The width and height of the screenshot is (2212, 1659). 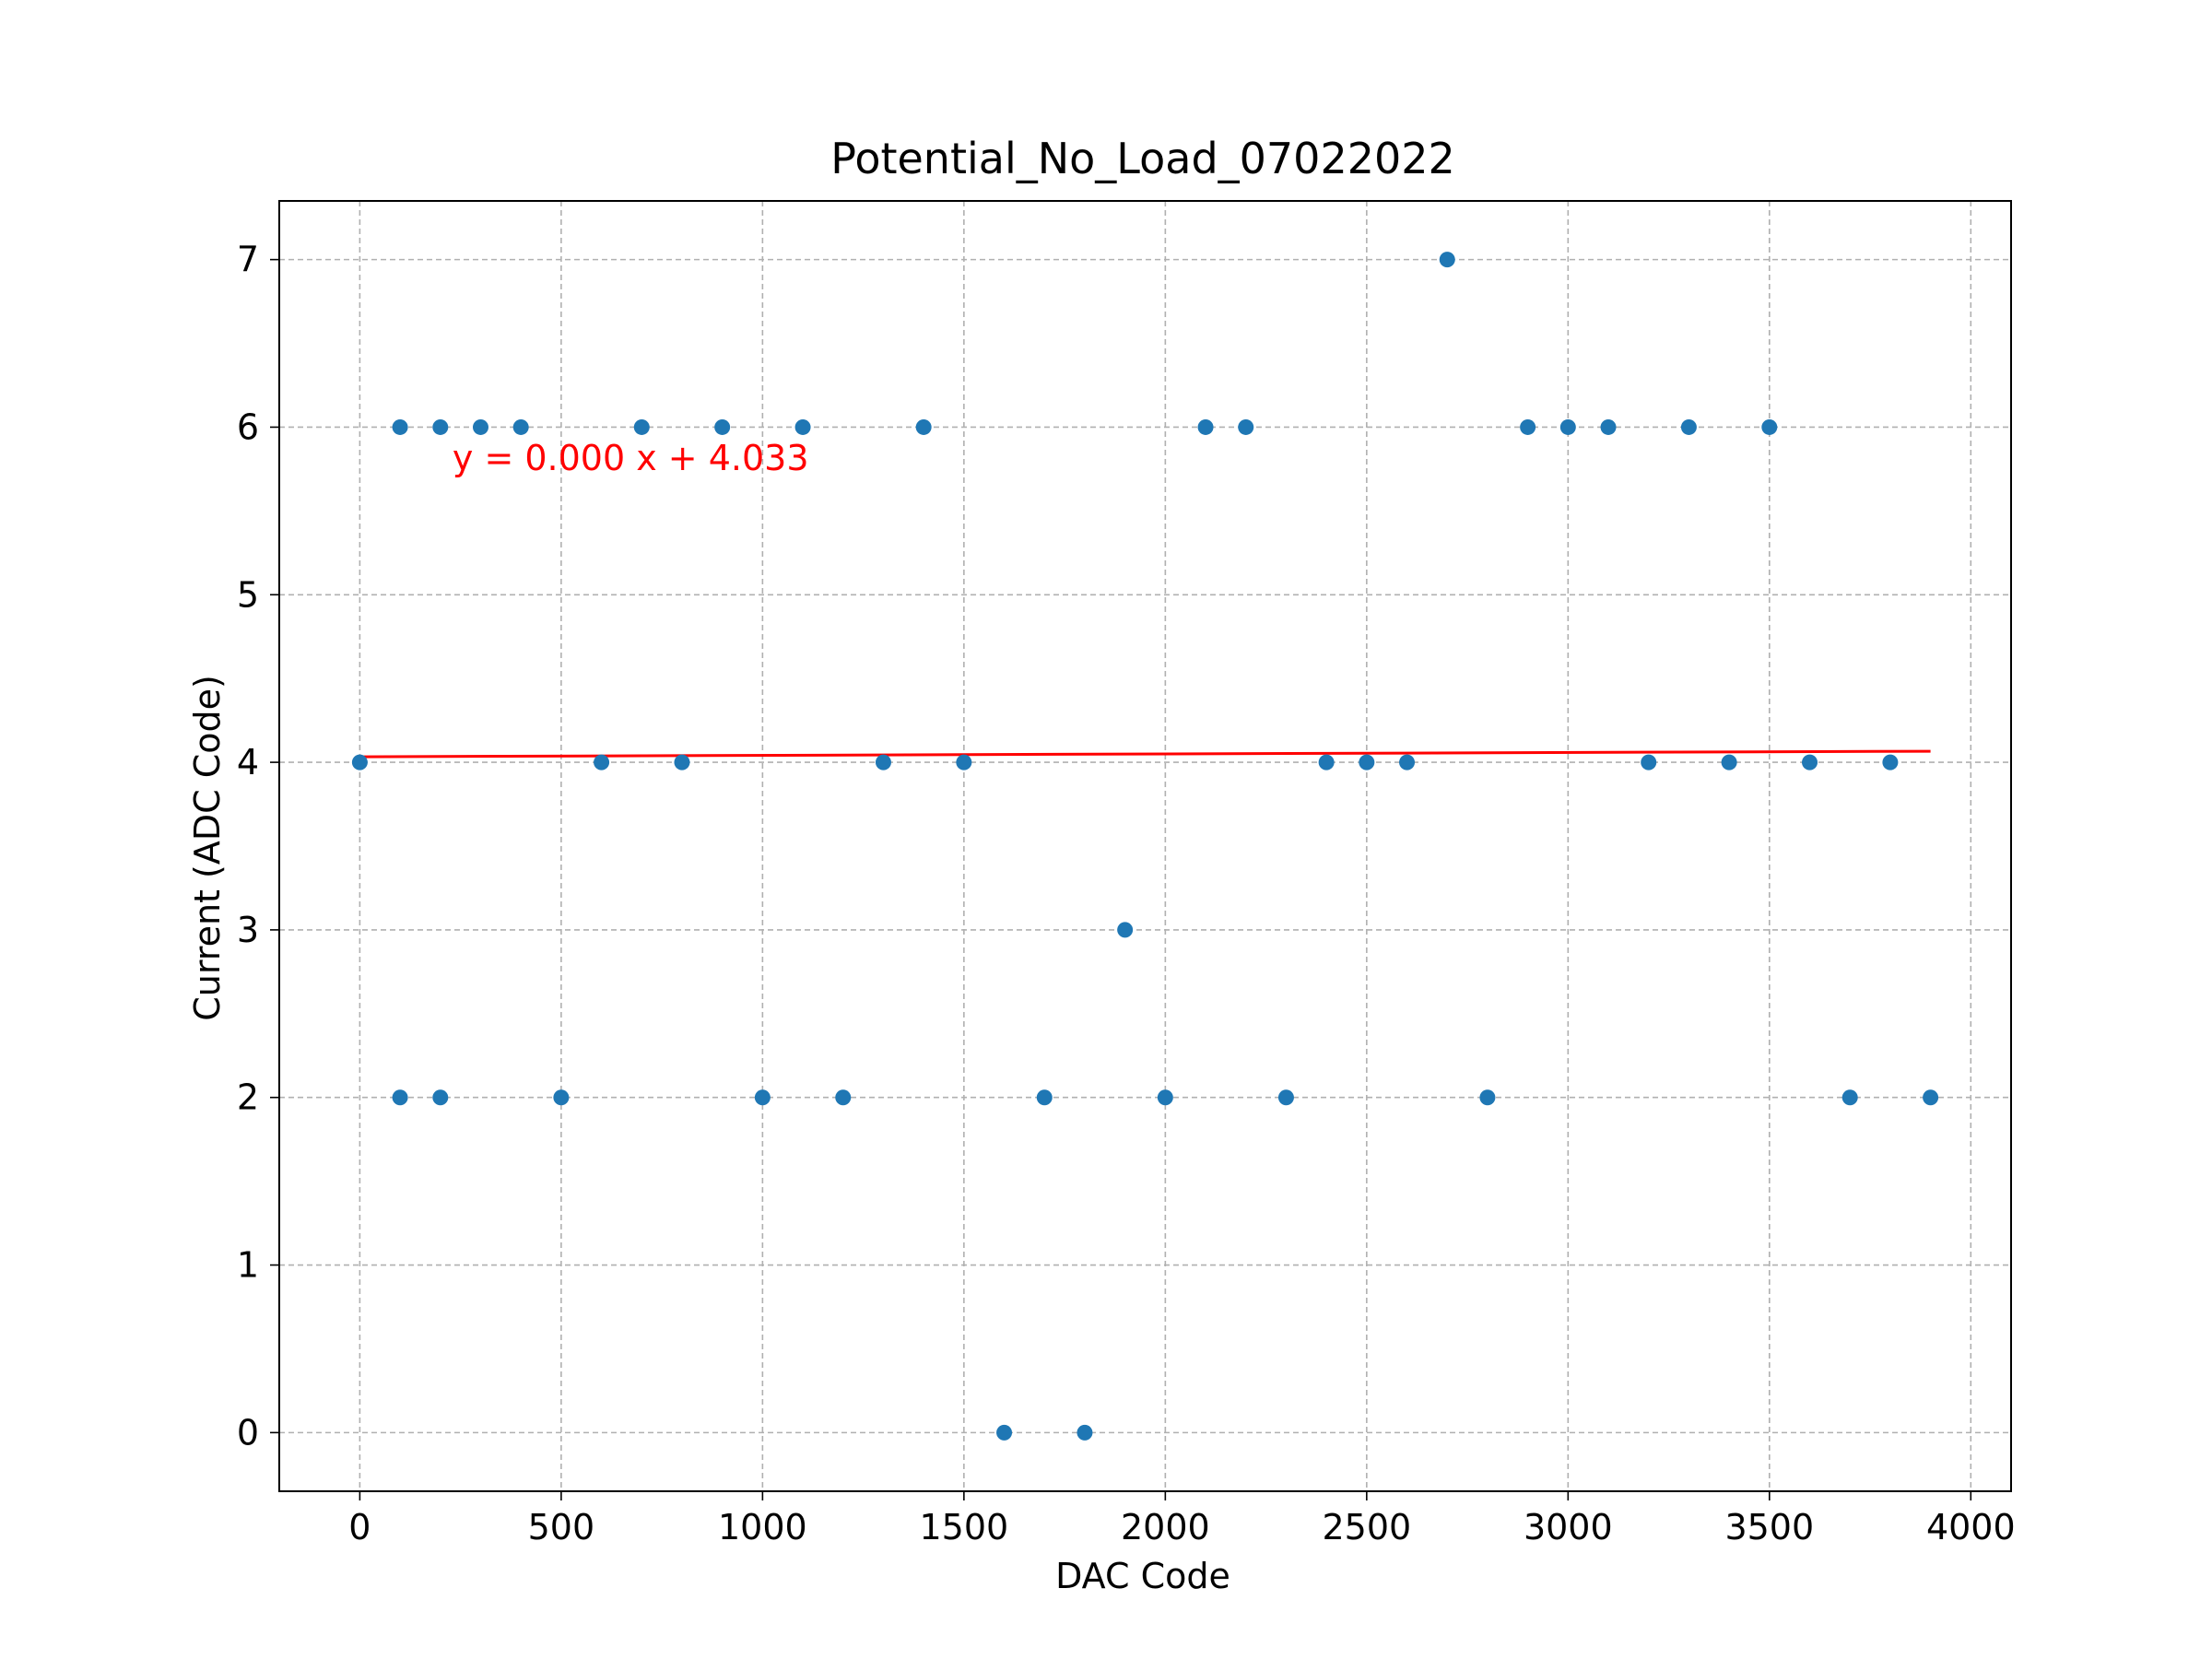 What do you see at coordinates (359, 1527) in the screenshot?
I see `x-tick-label: 0` at bounding box center [359, 1527].